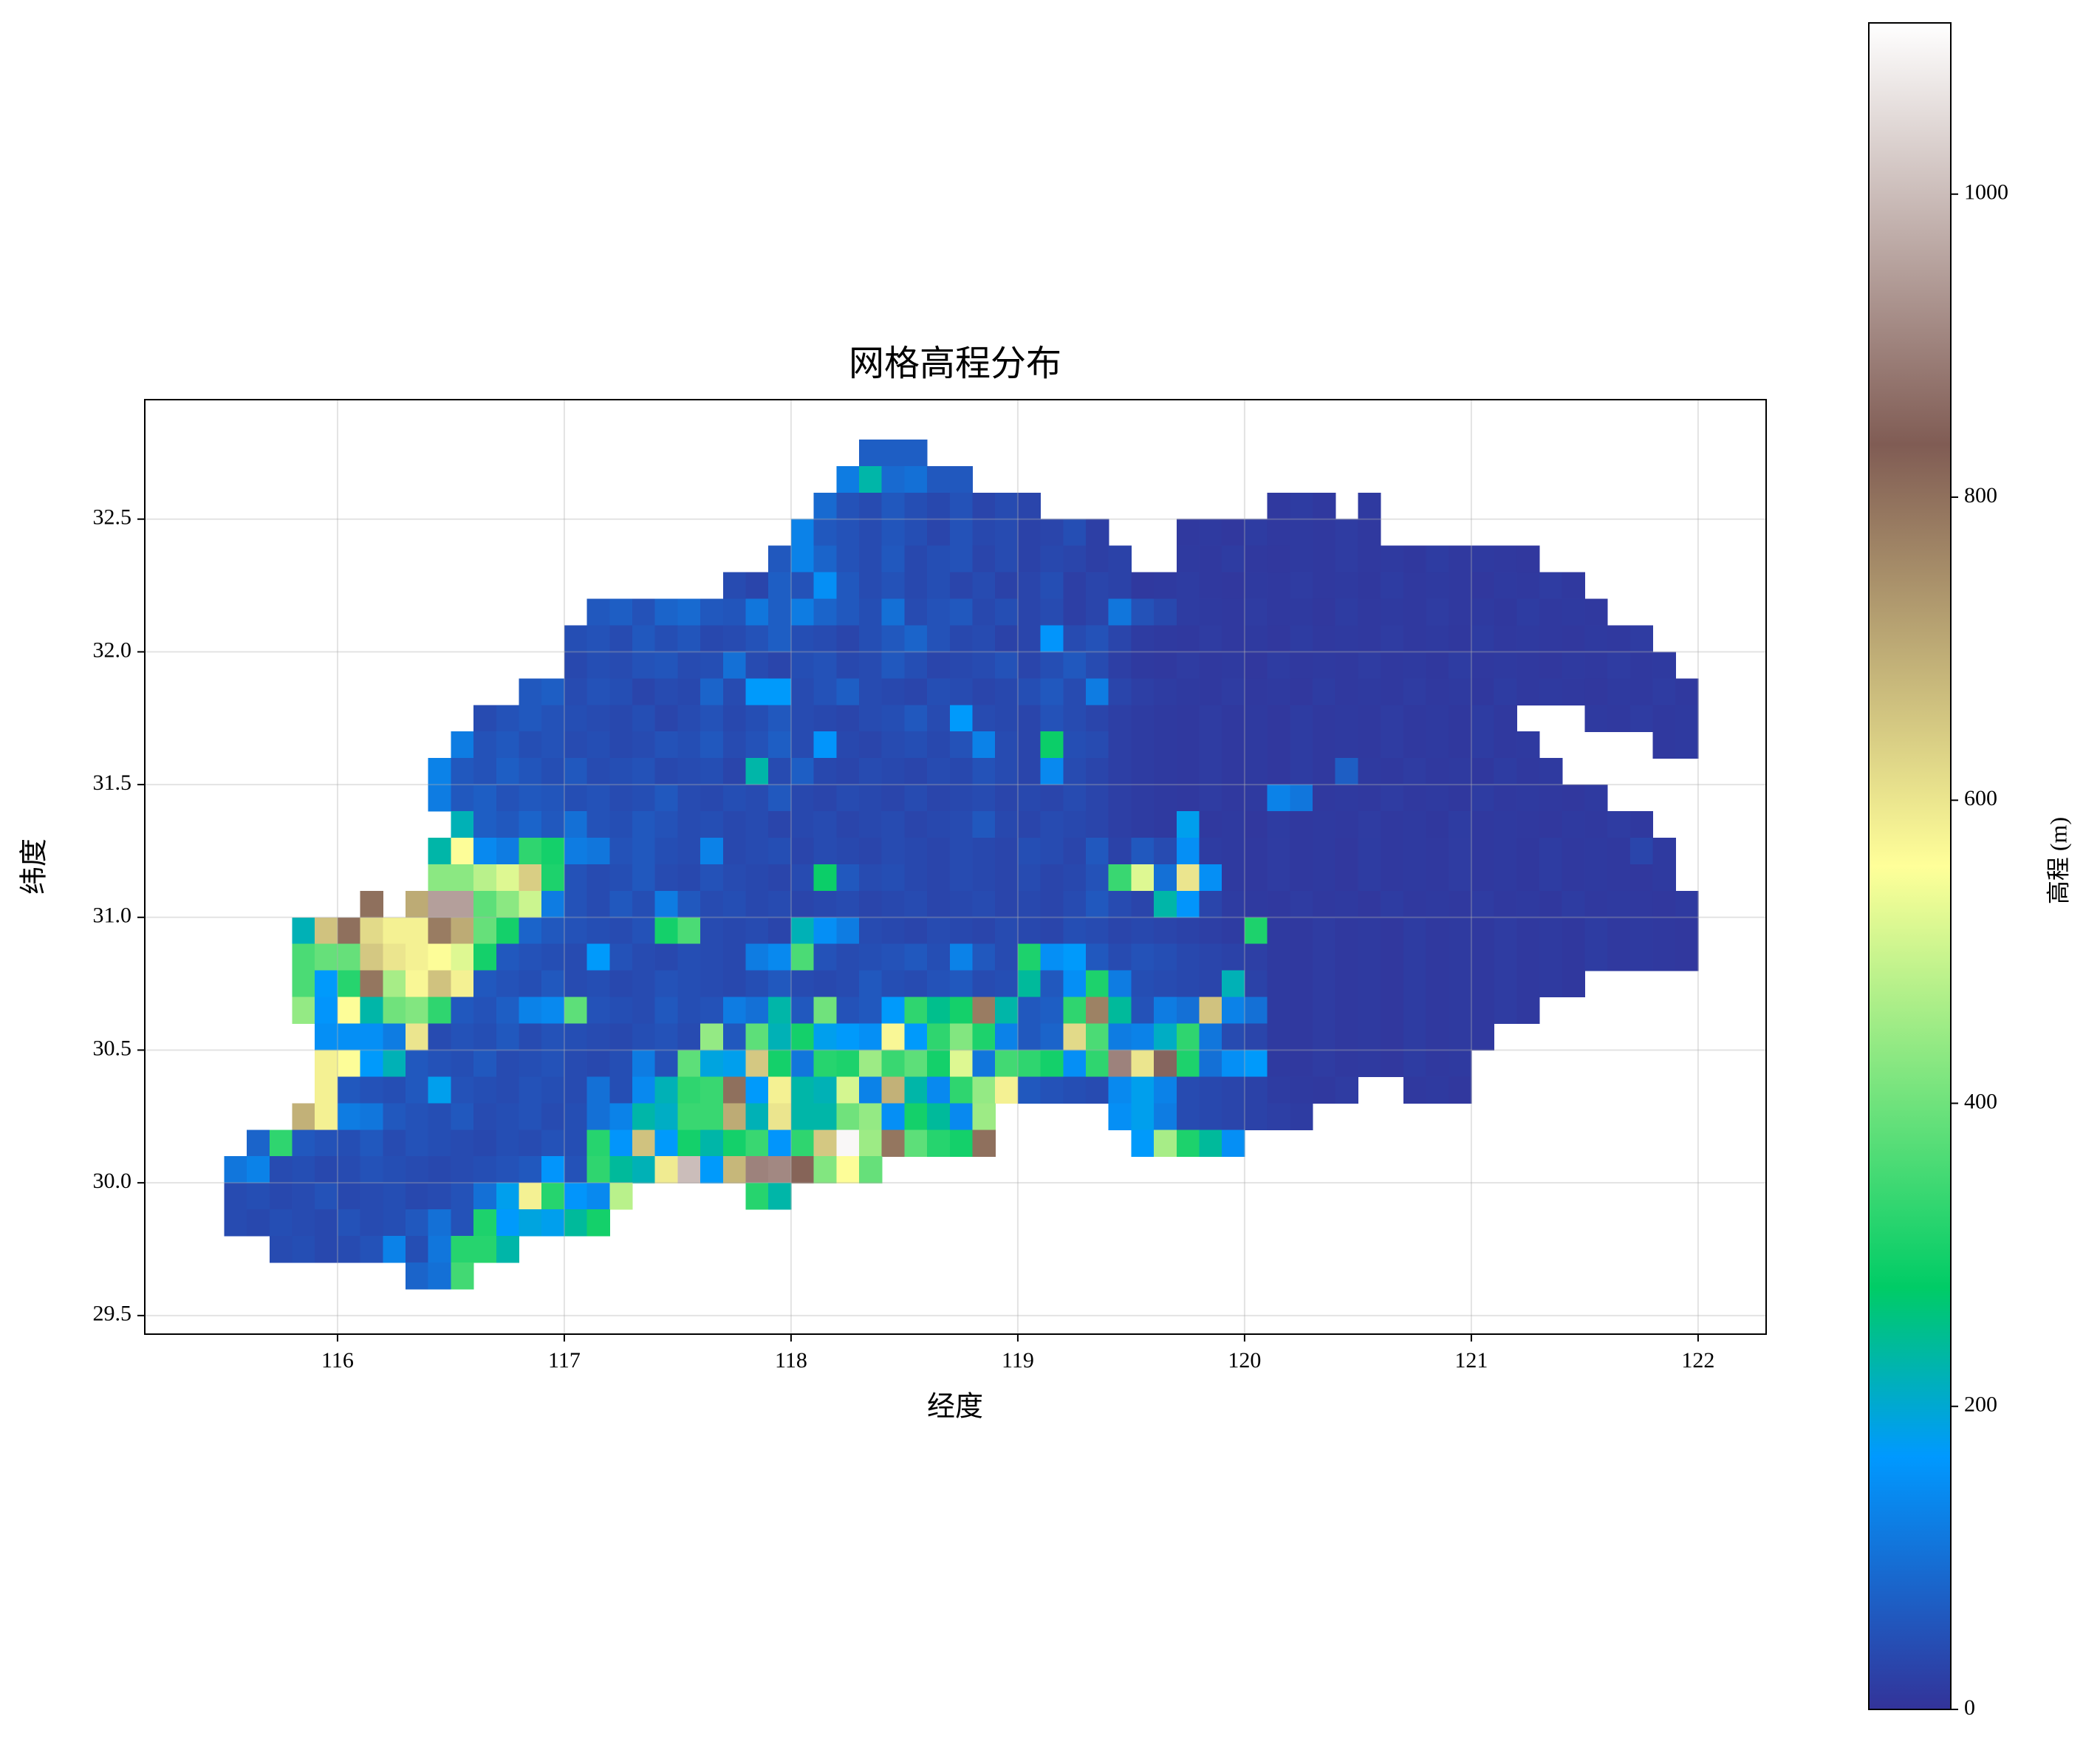 Image resolution: width=2100 pixels, height=1753 pixels. I want to click on y-tick-label: 32.0, so click(112, 650).